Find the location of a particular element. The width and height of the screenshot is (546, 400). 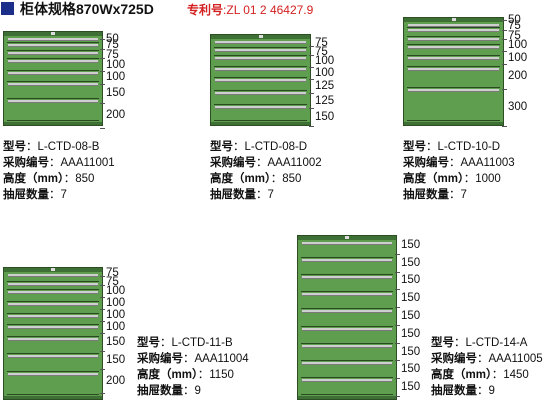

cabinet-5-illustration is located at coordinates (347, 317).